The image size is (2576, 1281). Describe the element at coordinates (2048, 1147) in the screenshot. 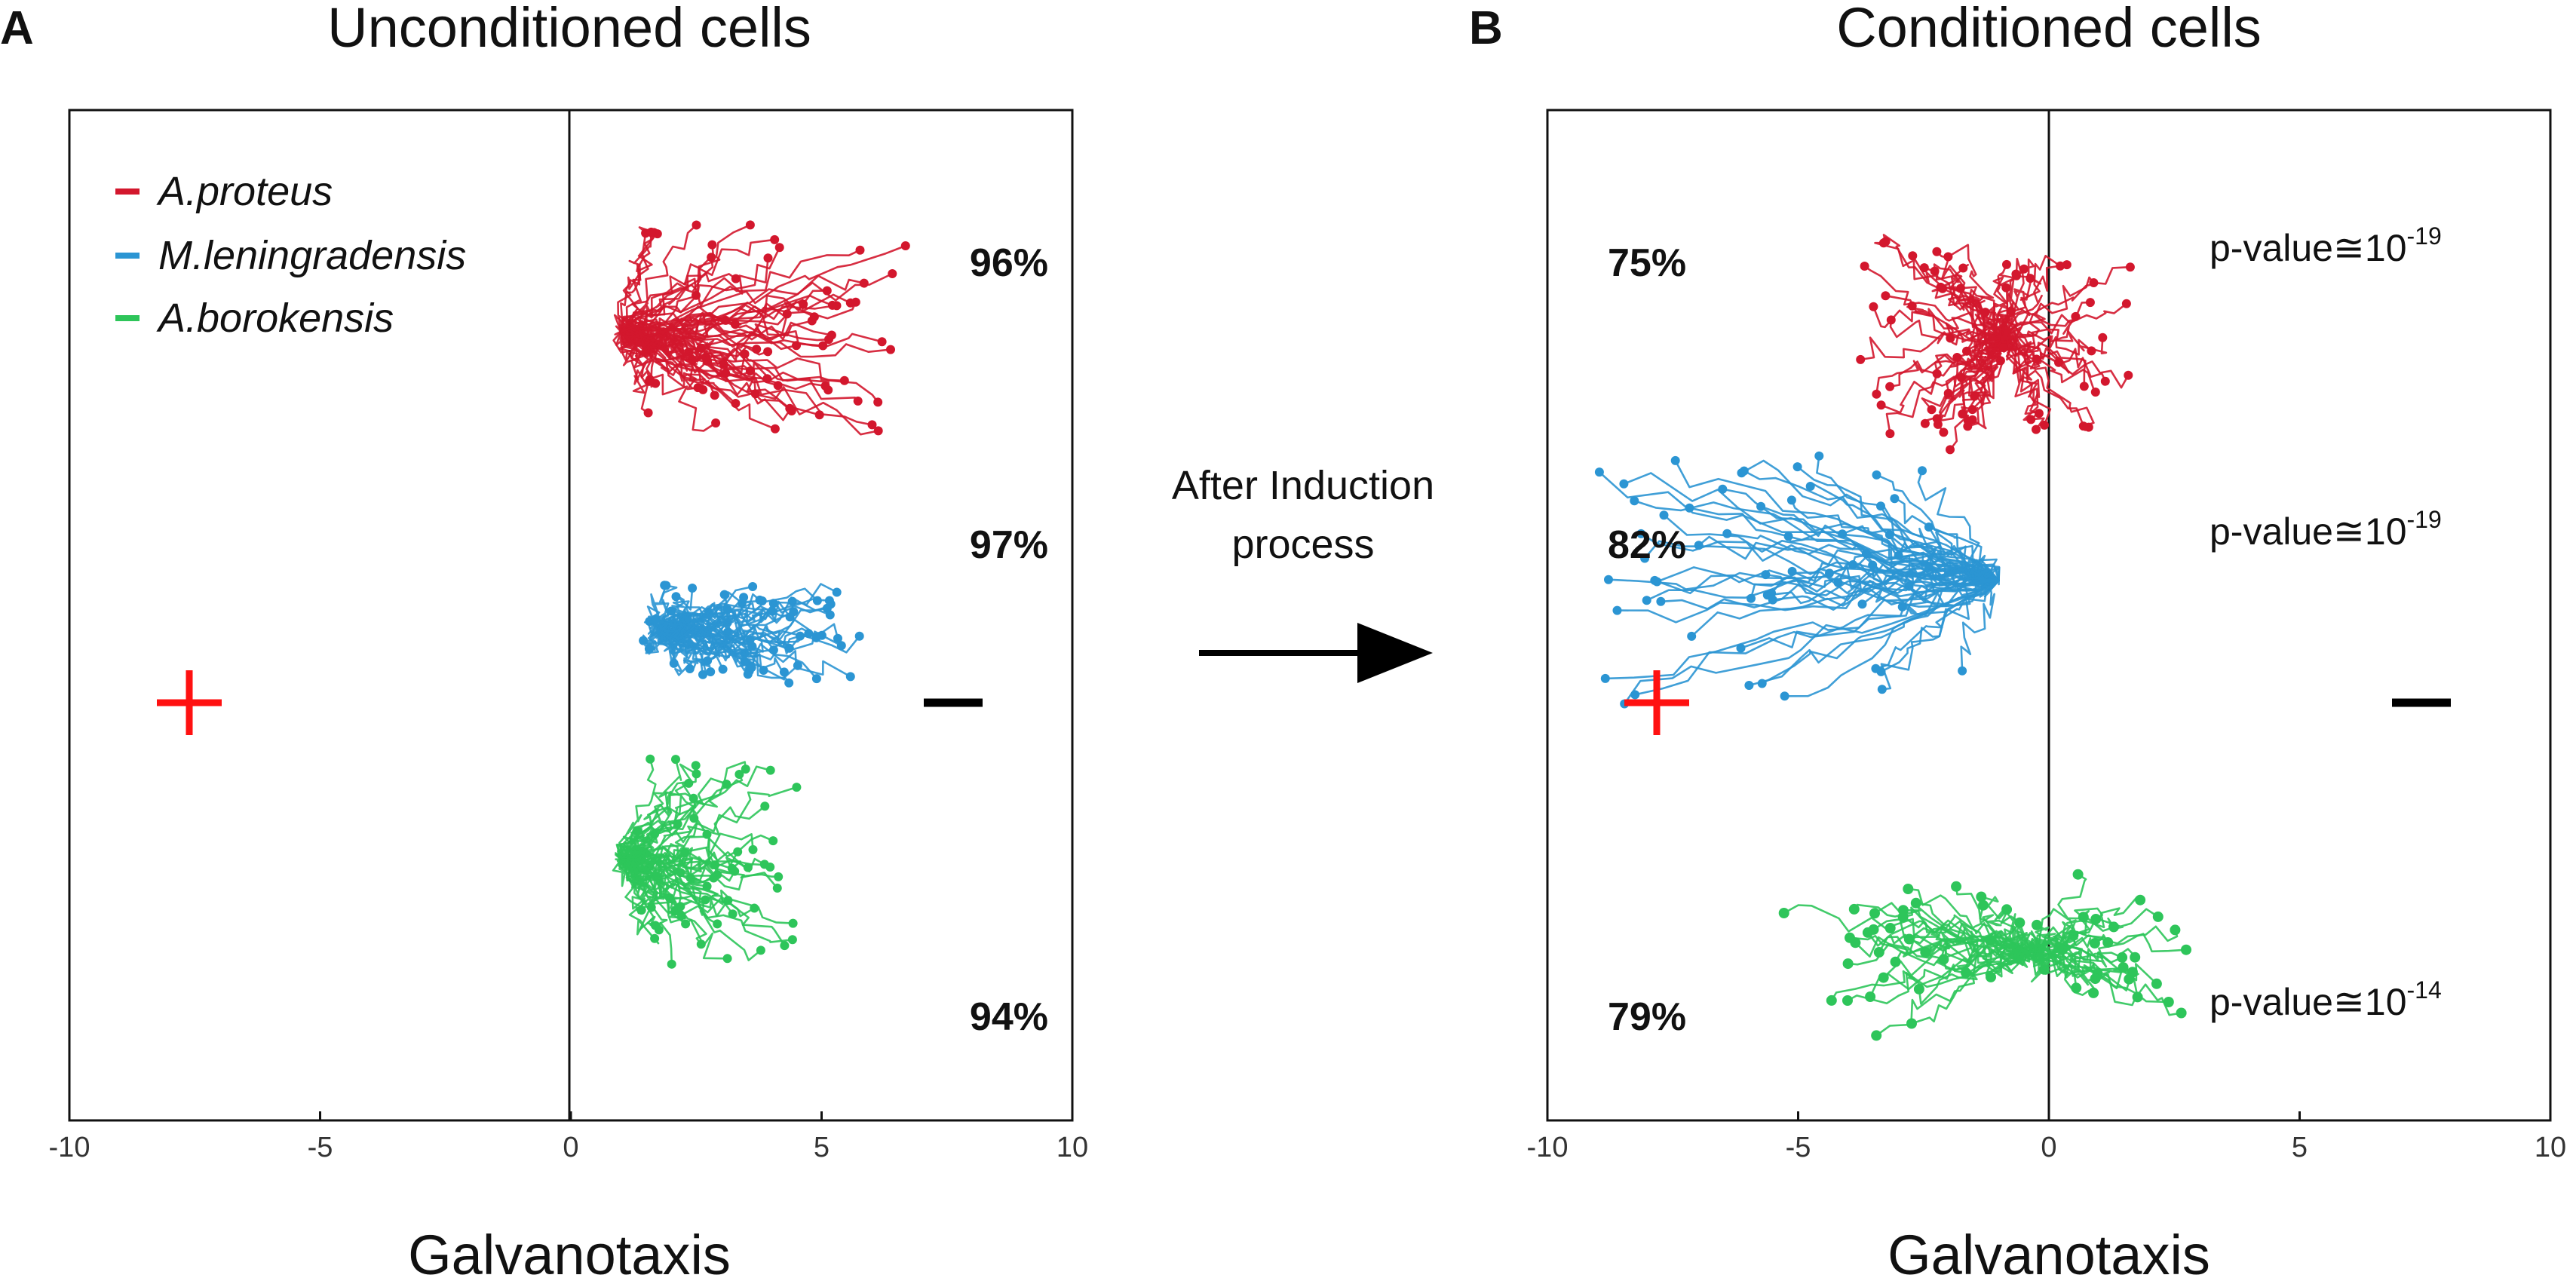

I see `x-tick-label: 0` at that location.